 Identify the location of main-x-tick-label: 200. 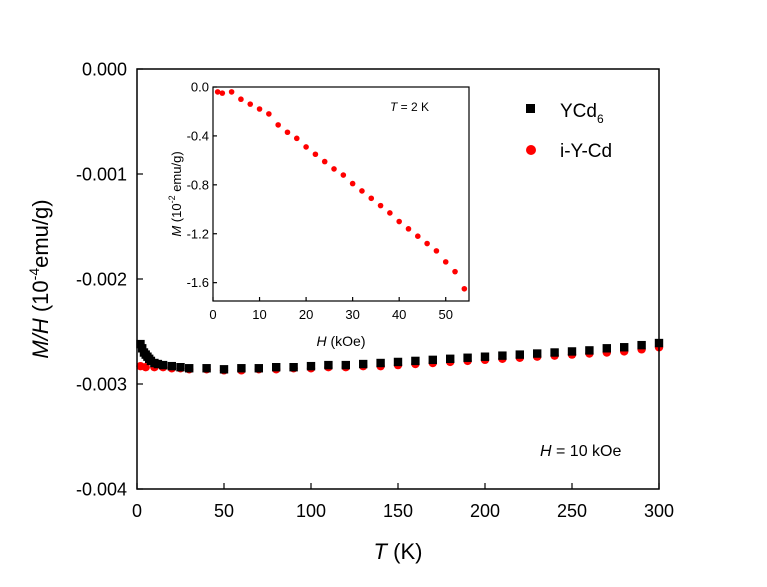
(485, 511).